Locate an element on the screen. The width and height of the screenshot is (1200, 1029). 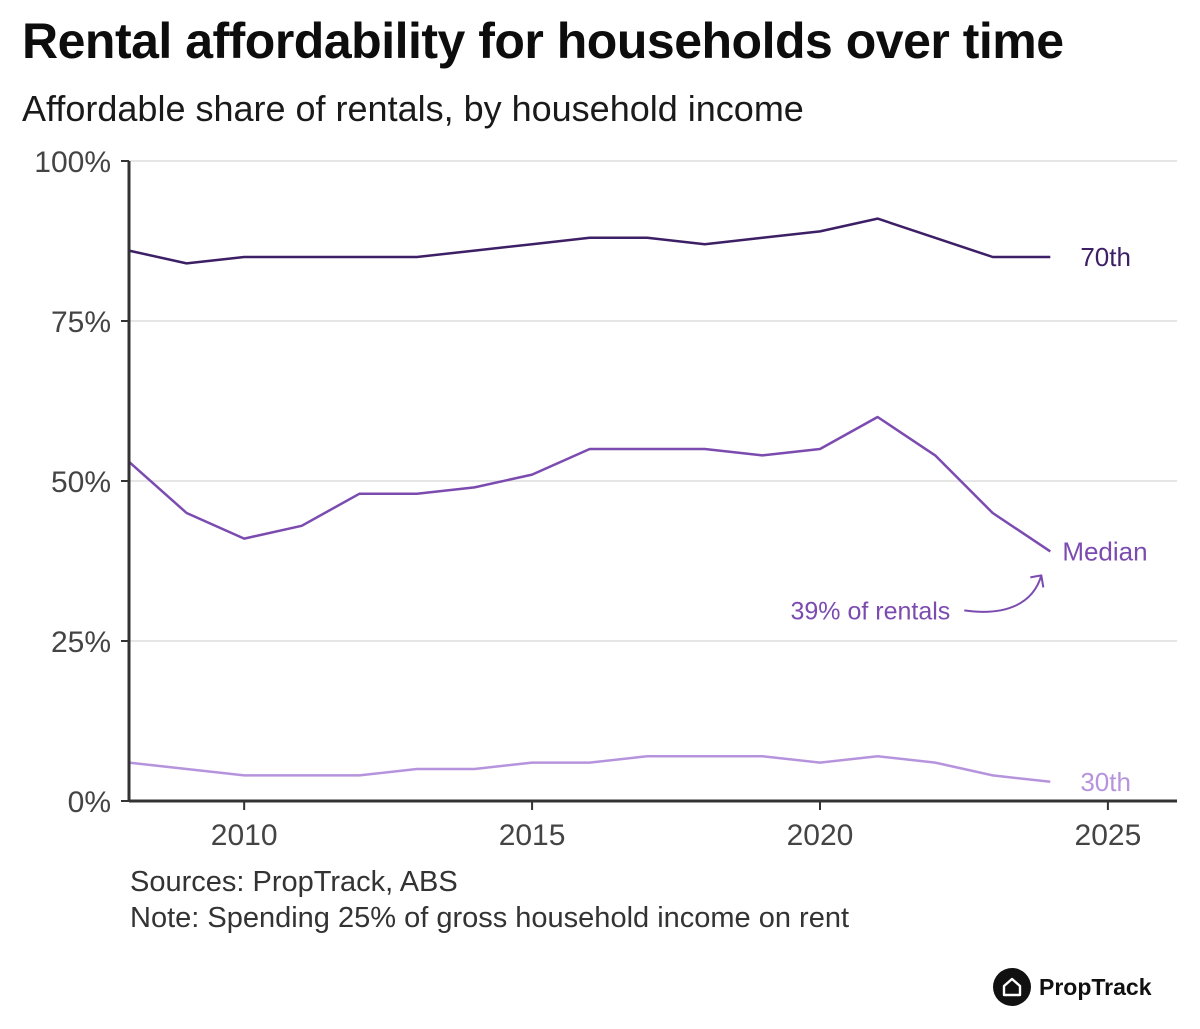
x-tick-label: 2020 is located at coordinates (820, 835).